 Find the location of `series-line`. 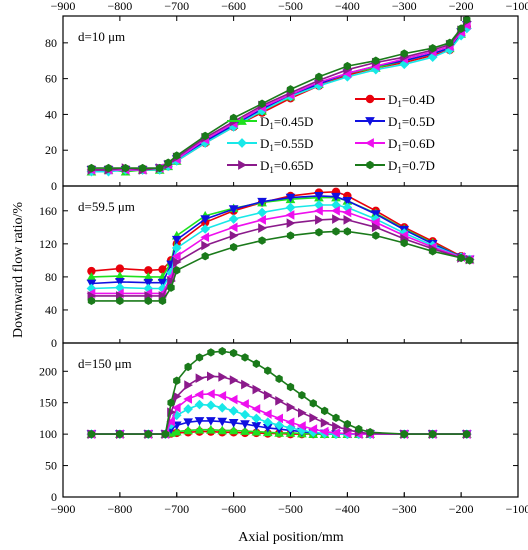

series-line is located at coordinates (280, 231).